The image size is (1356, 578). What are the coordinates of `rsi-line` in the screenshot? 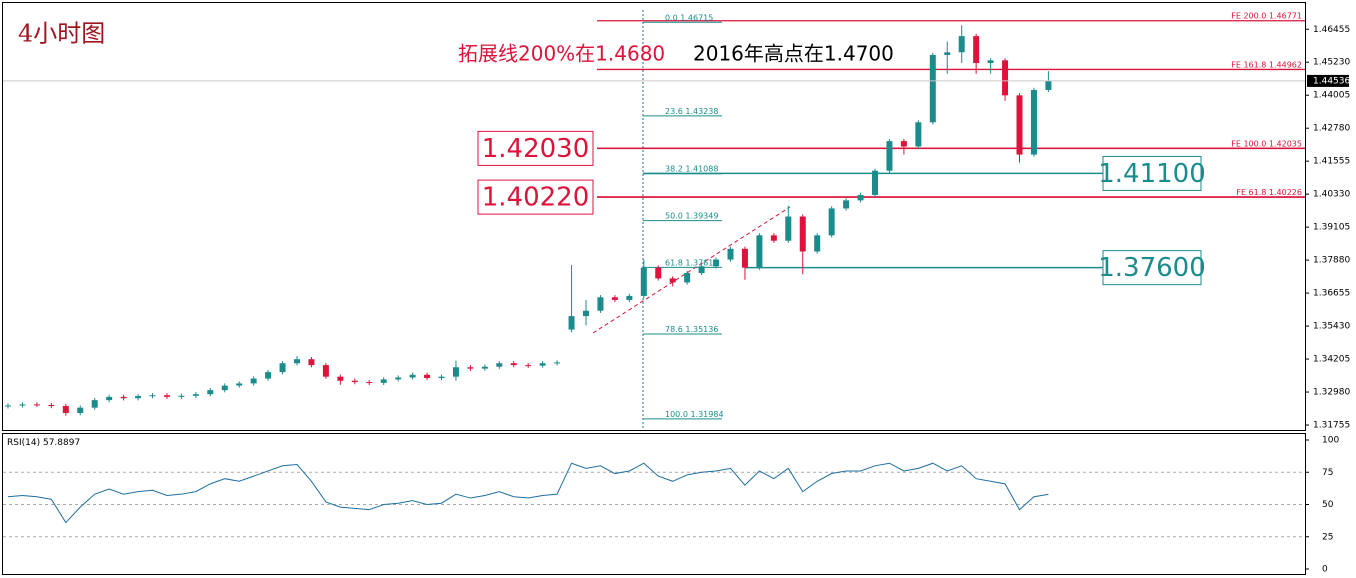 It's located at (528, 493).